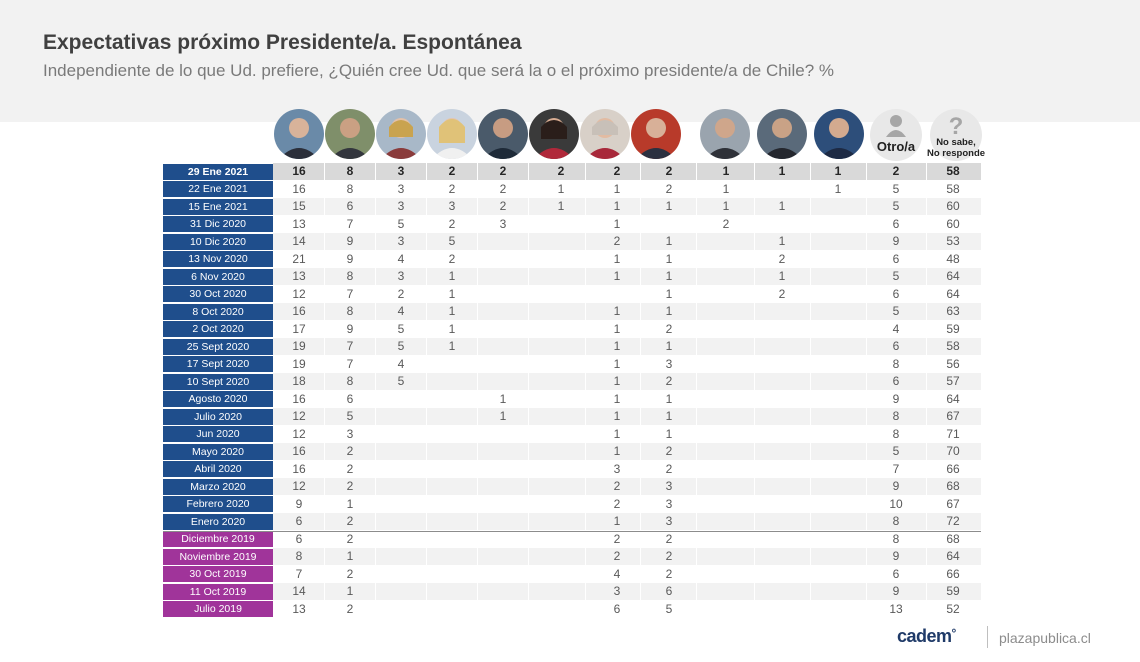 The height and width of the screenshot is (662, 1140). I want to click on row-date: Noviembre 2019, so click(218, 556).